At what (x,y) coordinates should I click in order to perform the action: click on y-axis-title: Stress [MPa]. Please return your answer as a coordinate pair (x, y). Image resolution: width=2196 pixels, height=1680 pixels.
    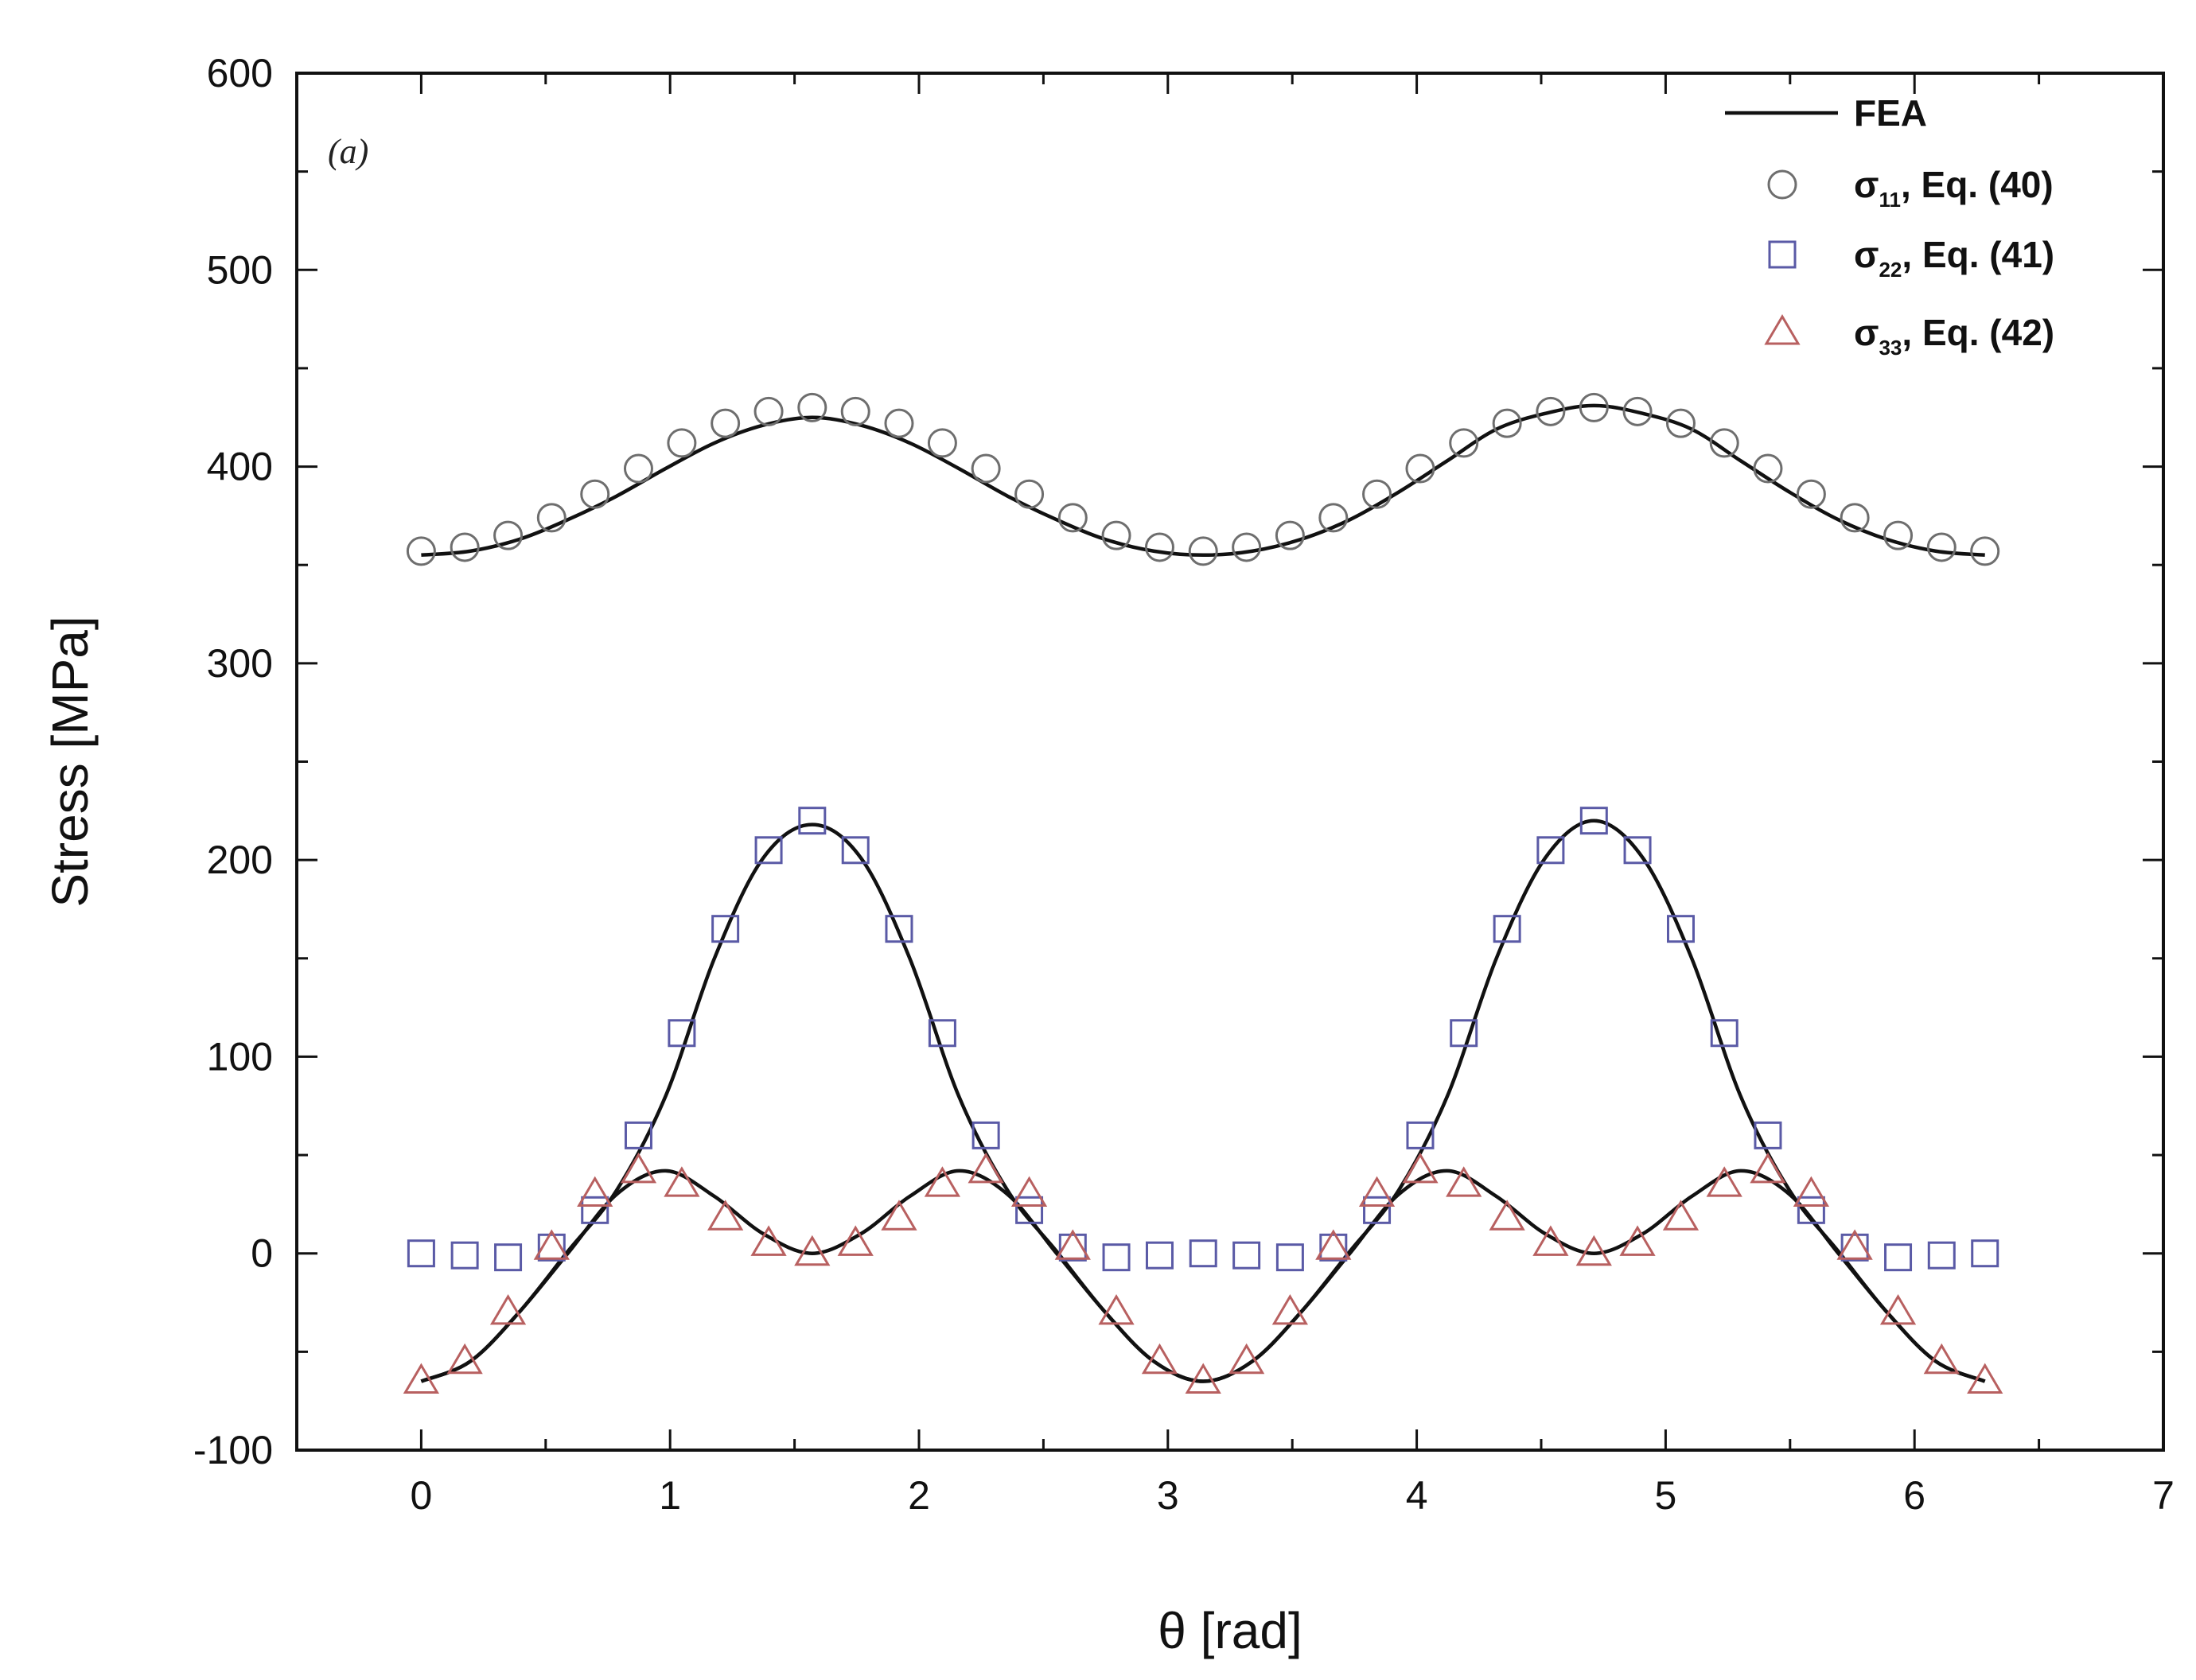
    Looking at the image, I should click on (70, 761).